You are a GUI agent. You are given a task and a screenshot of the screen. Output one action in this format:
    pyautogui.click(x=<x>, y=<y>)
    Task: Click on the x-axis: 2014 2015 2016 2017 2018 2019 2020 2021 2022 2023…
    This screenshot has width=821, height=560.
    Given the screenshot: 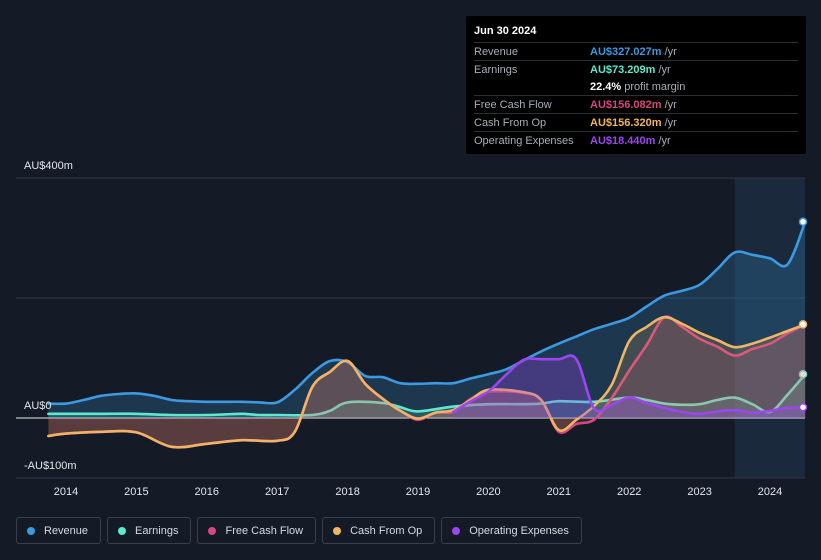 What is the action you would take?
    pyautogui.click(x=418, y=492)
    